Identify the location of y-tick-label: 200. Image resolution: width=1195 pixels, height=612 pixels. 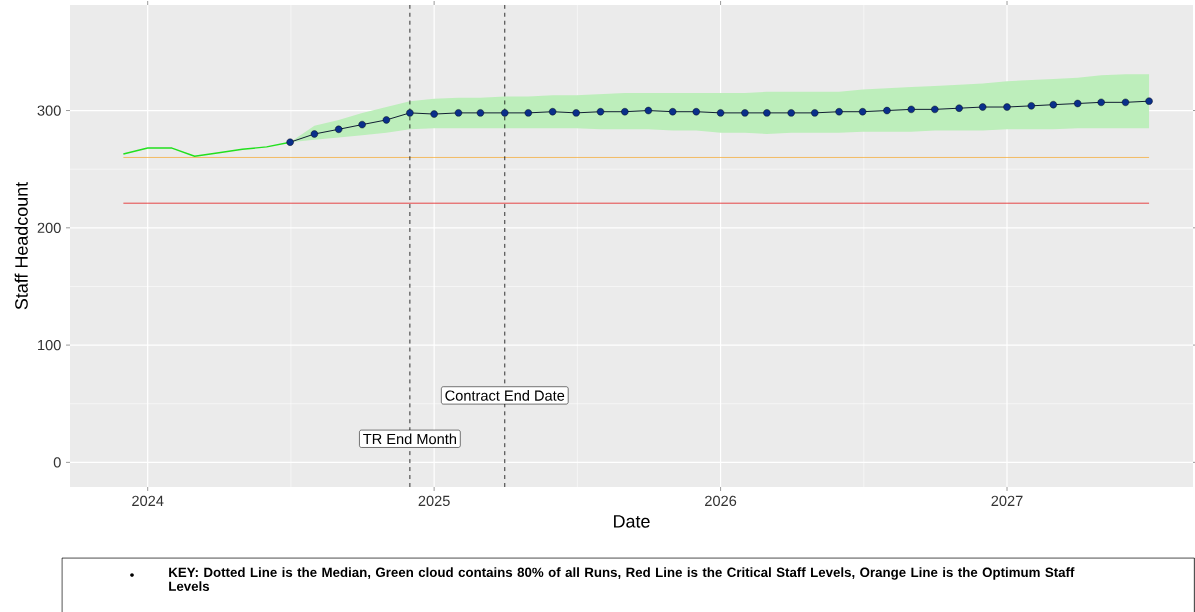
(49, 227).